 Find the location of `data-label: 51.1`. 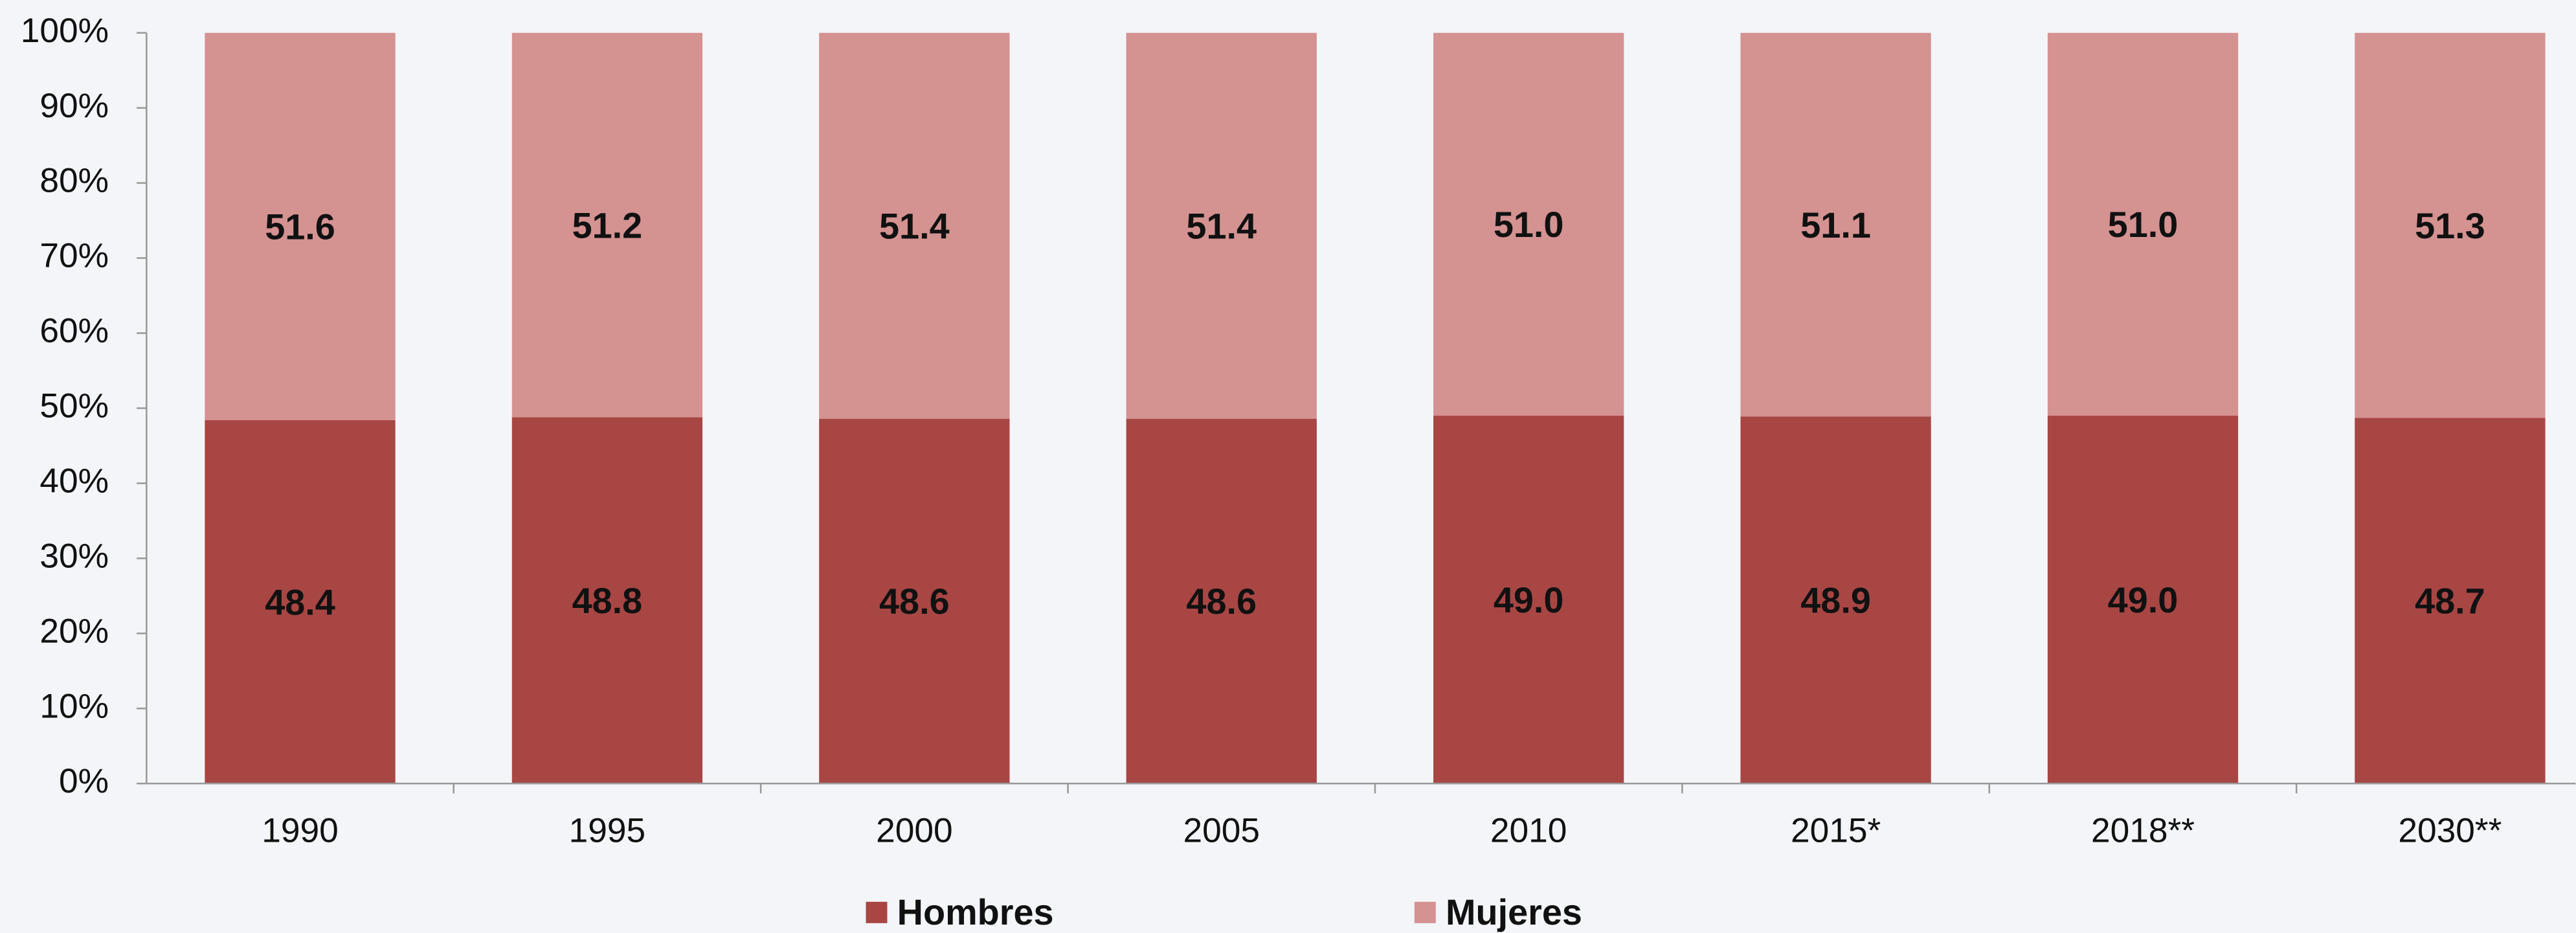

data-label: 51.1 is located at coordinates (1835, 225).